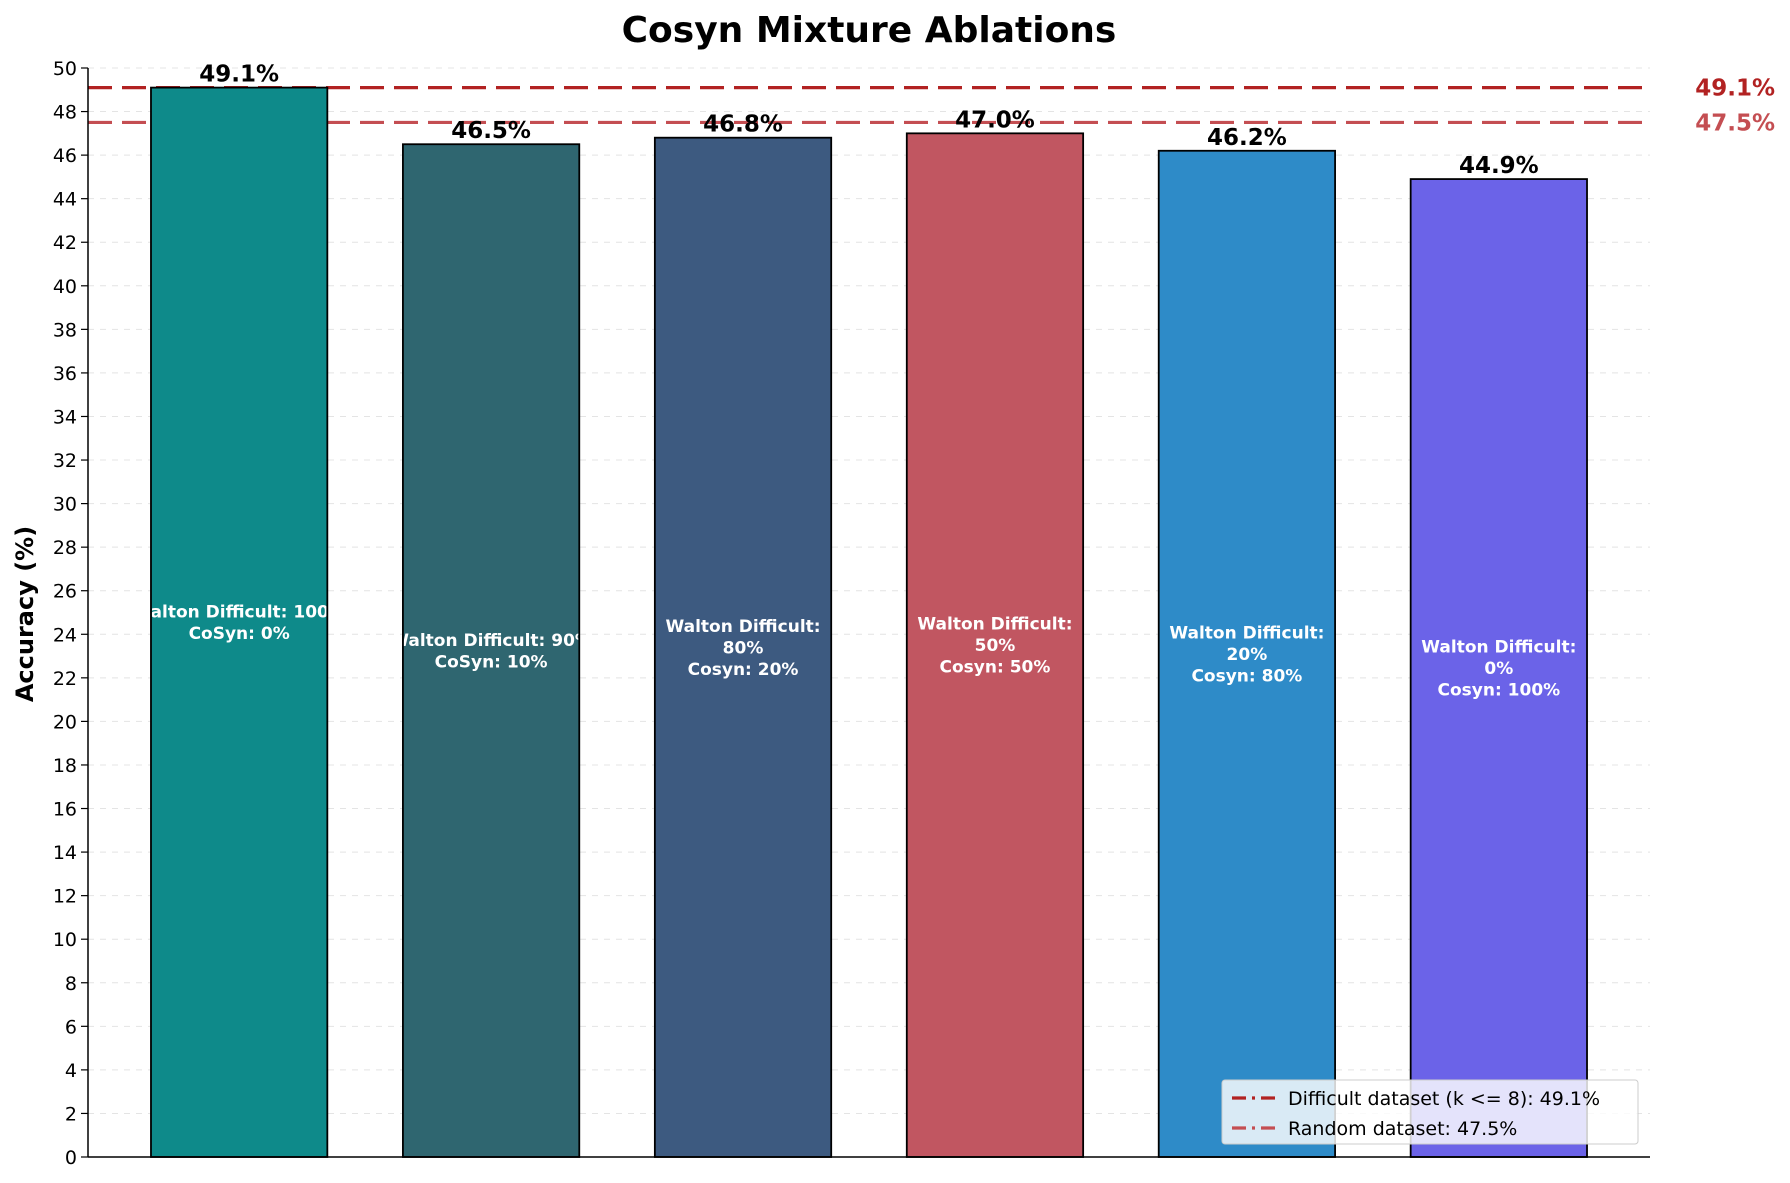  Describe the element at coordinates (65, 722) in the screenshot. I see `y-tick-label: 20` at that location.